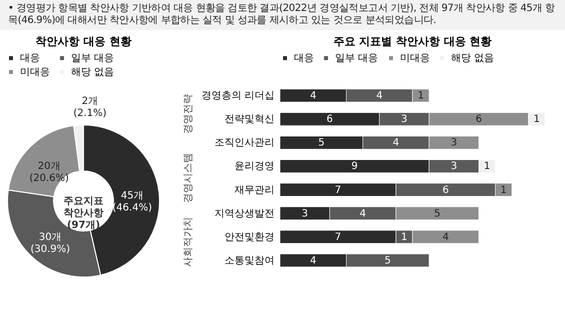 This screenshot has width=565, height=327. I want to click on y-tick-label: 소통및참여, so click(249, 260).